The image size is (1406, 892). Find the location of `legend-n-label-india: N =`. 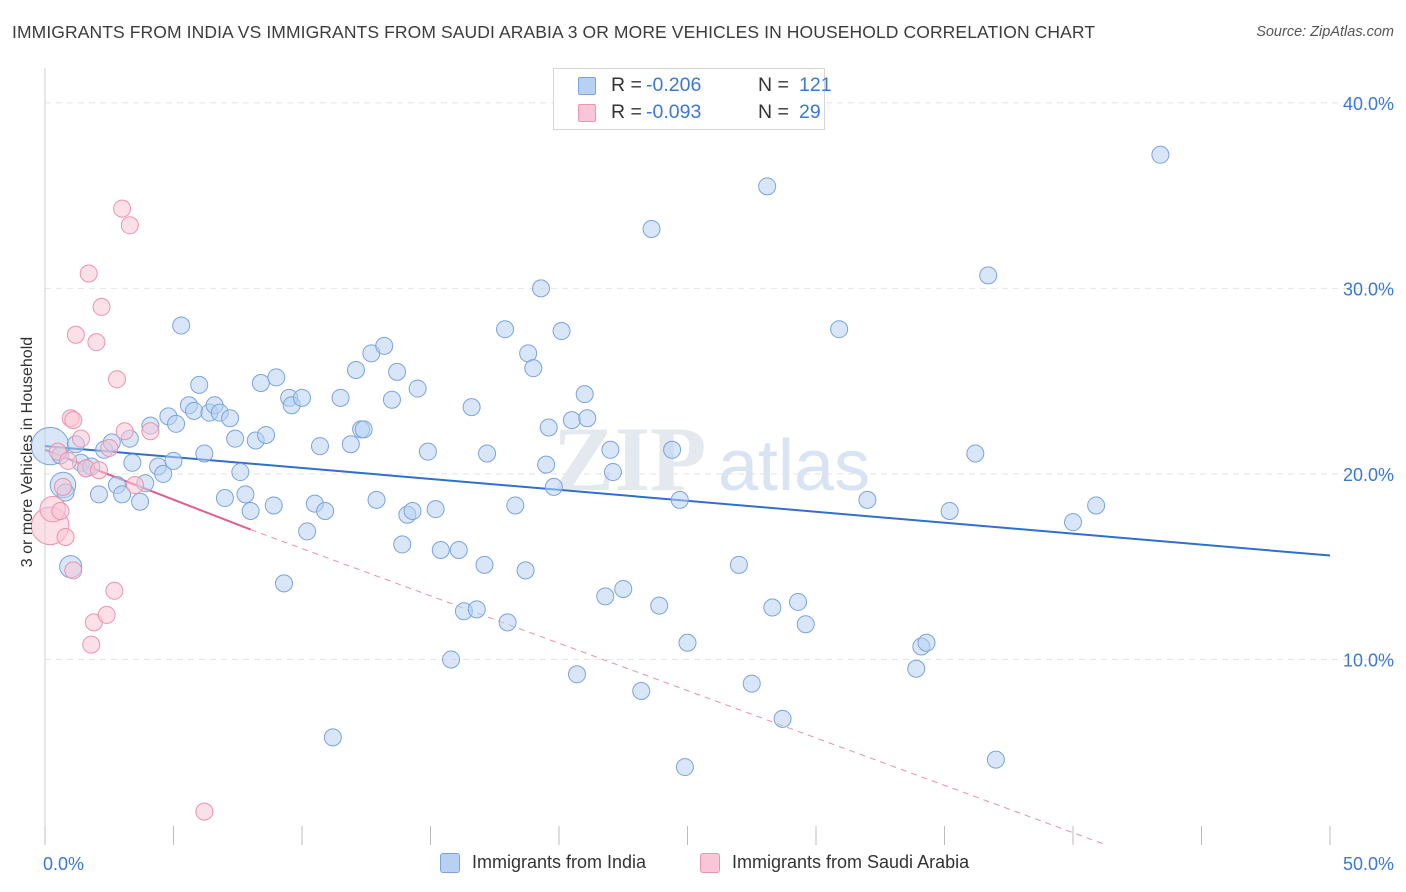

legend-n-label-india: N = is located at coordinates (773, 85).